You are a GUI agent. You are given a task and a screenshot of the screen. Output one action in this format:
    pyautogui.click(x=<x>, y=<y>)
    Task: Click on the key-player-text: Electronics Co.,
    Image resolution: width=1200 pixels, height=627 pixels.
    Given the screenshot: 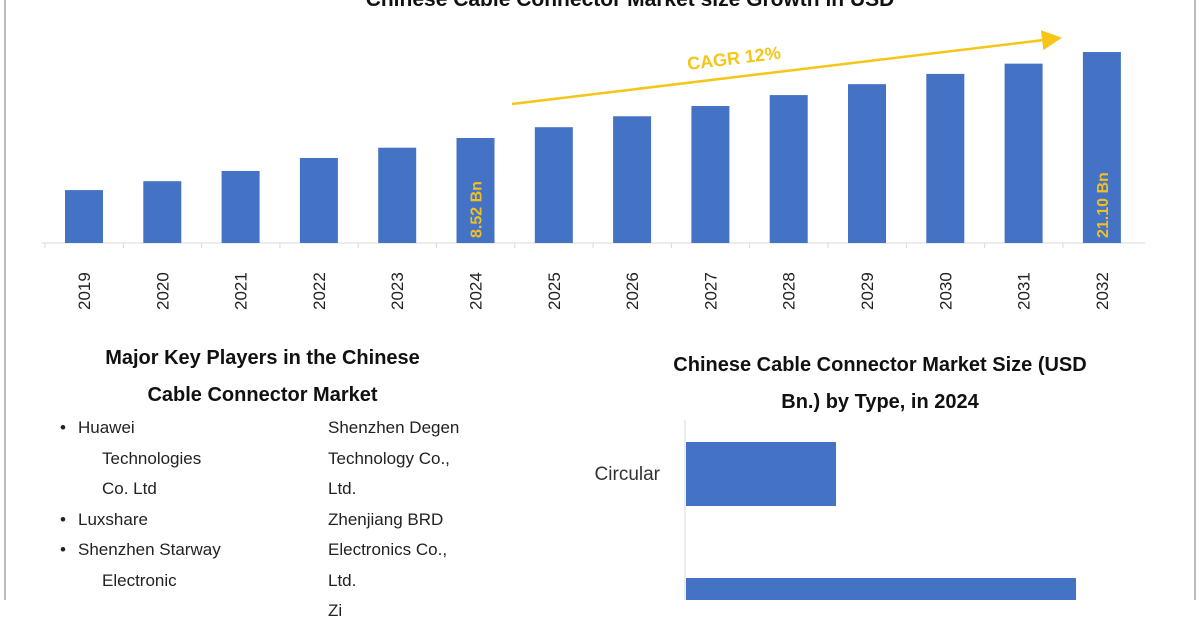 What is the action you would take?
    pyautogui.click(x=388, y=549)
    